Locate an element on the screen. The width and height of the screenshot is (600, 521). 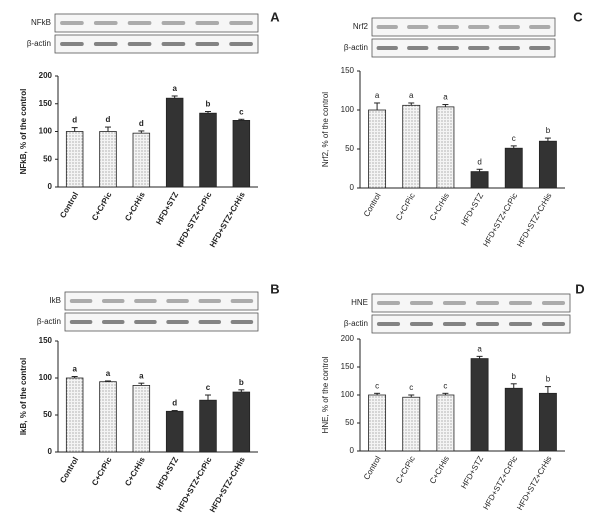
y-axis-label: Nrf2, % of the control is located at coordinates (325, 129).